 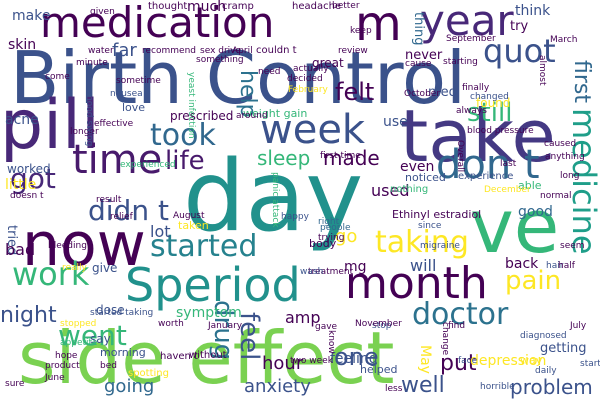 I want to click on cloud-word: found, so click(x=493, y=103).